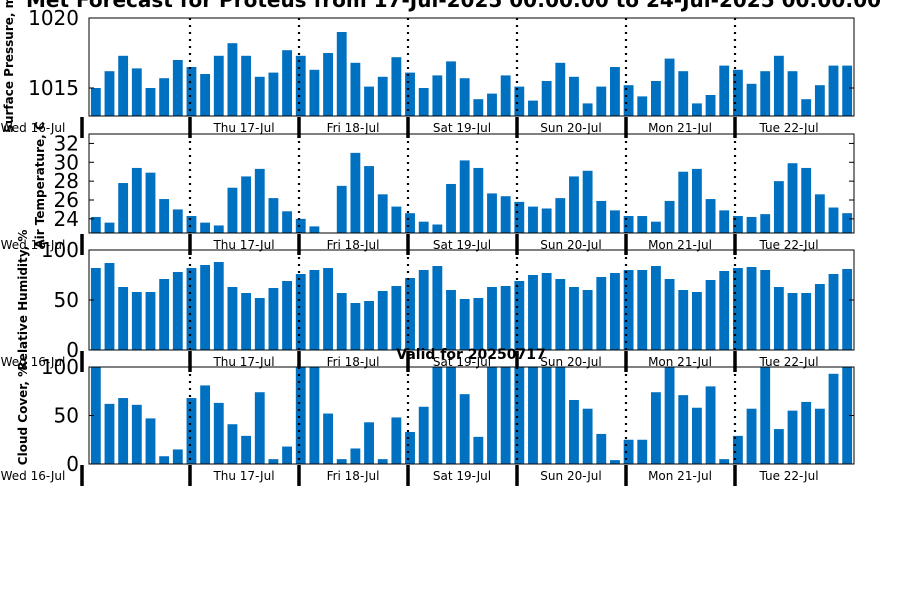 The height and width of the screenshot is (600, 900). Describe the element at coordinates (66, 200) in the screenshot. I see `y-tick-label: 26` at that location.